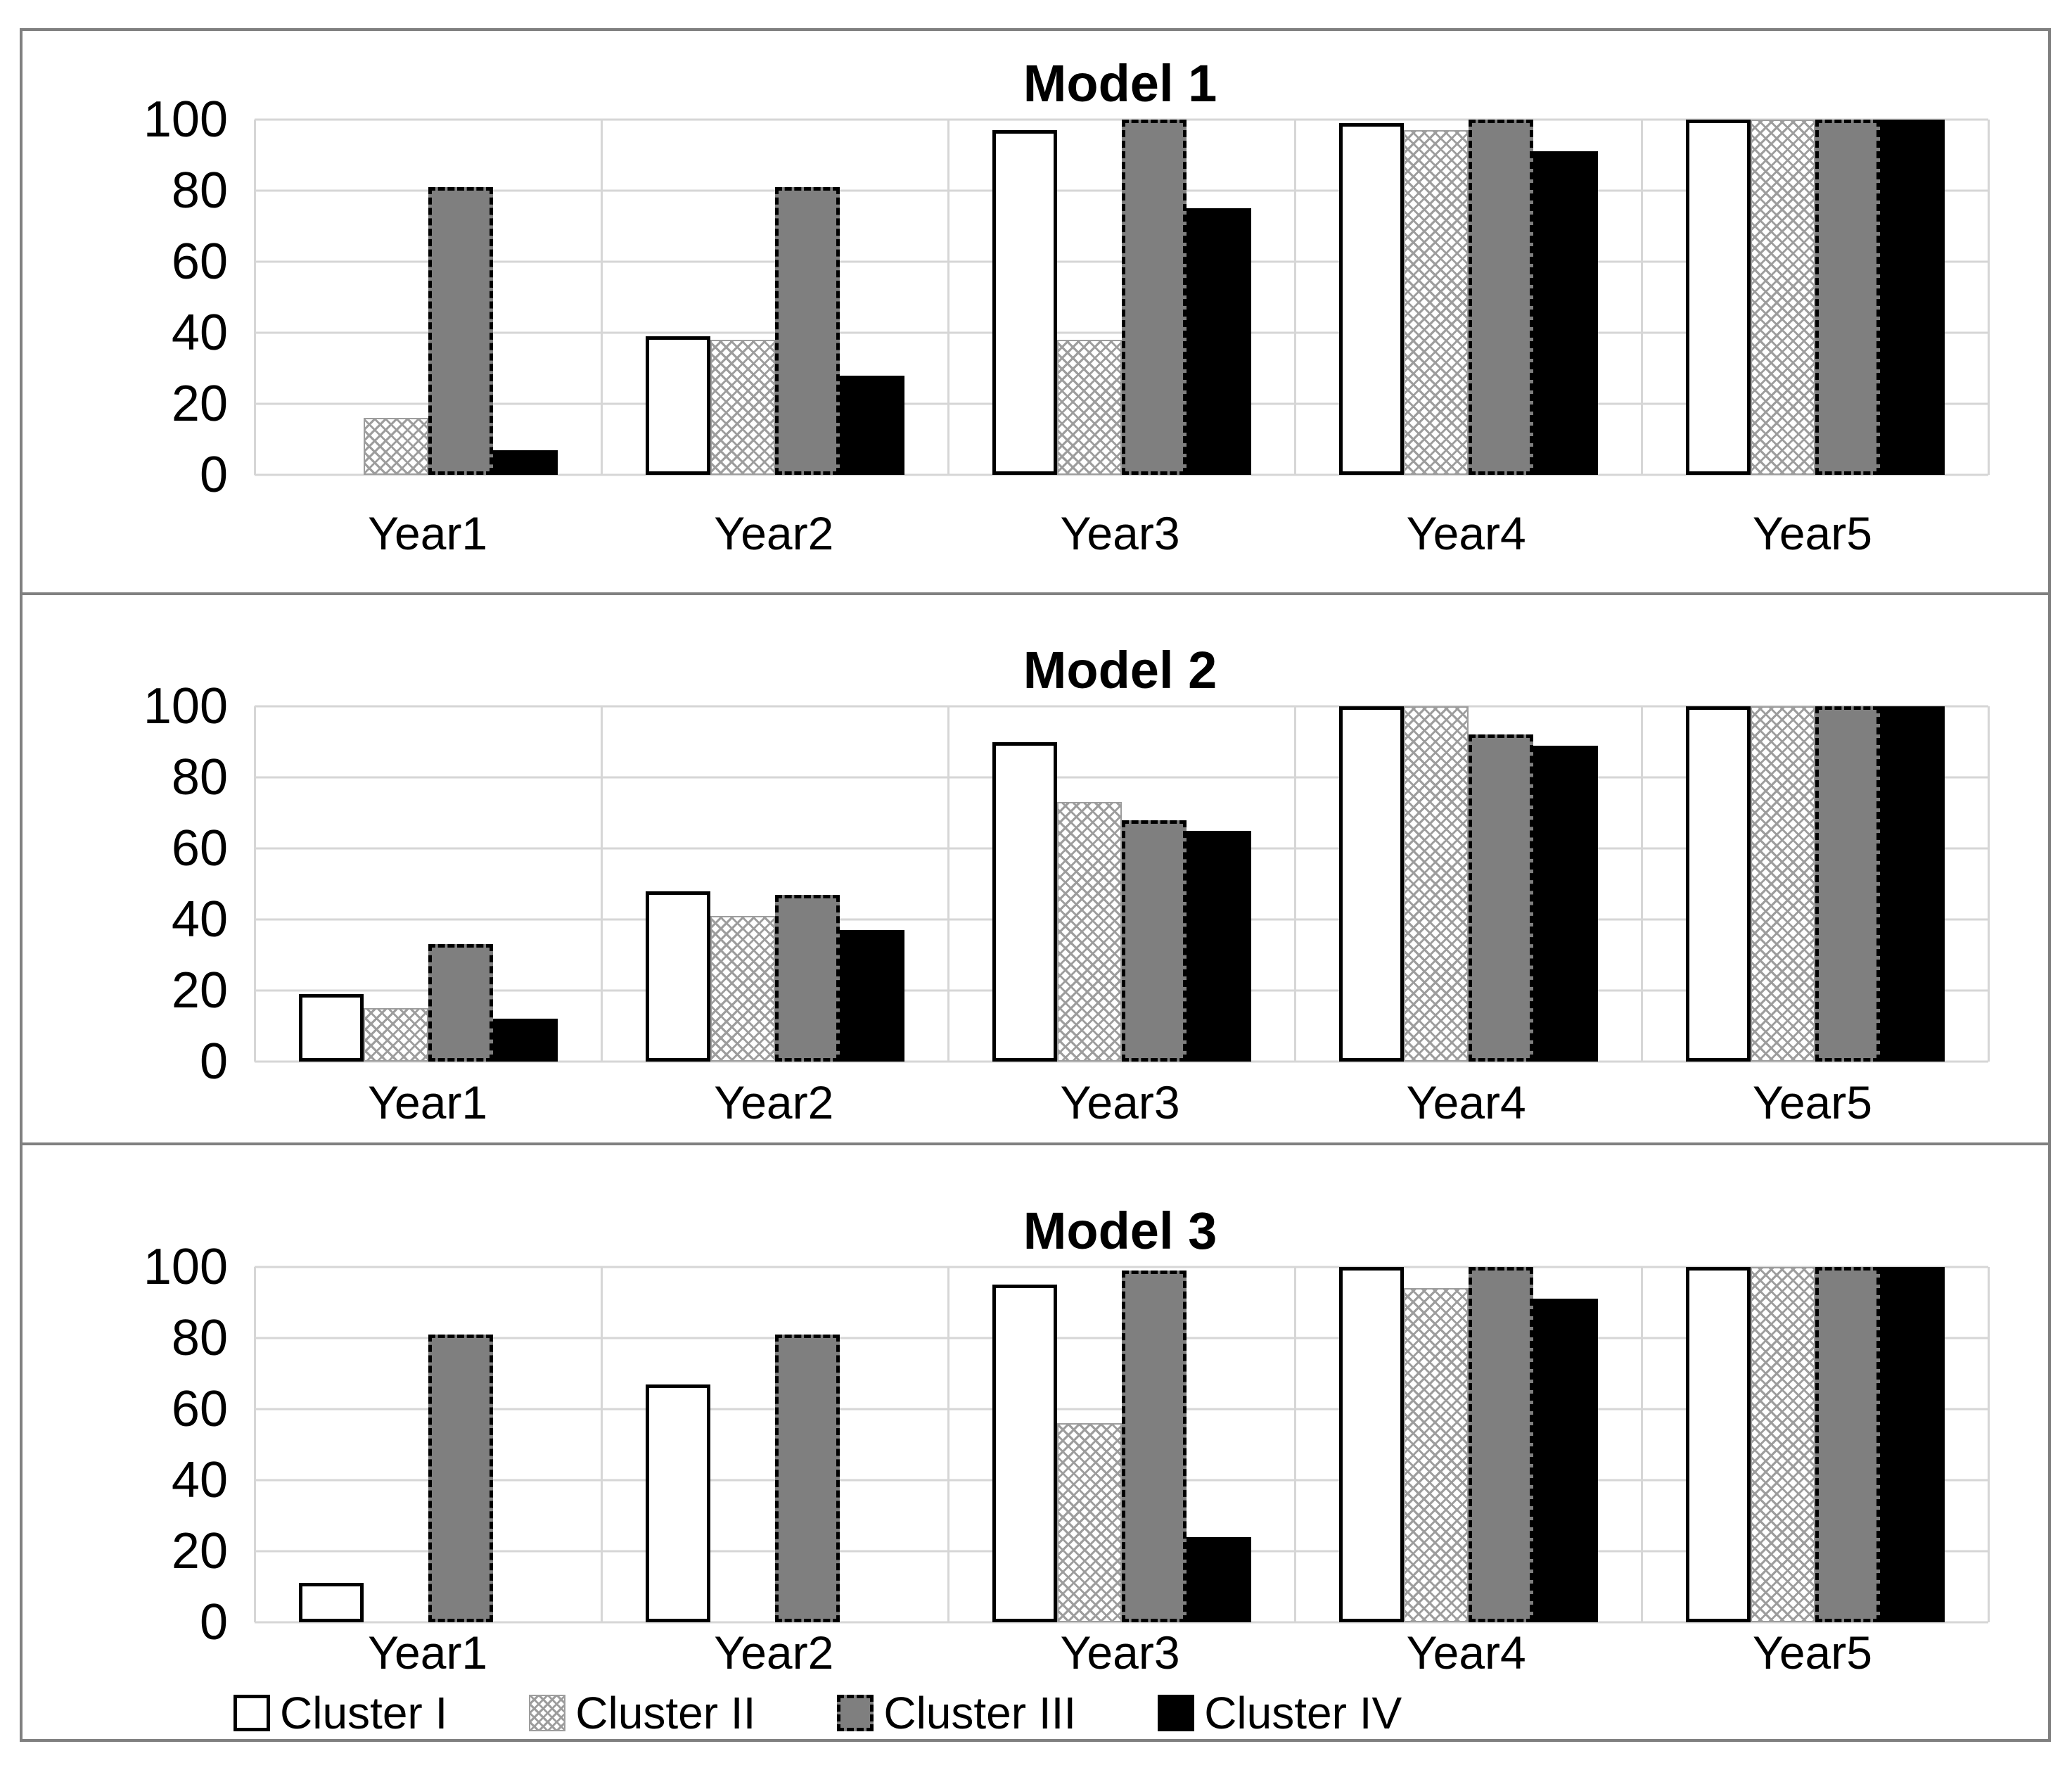  What do you see at coordinates (1120, 1231) in the screenshot?
I see `chart-title: Model 3` at bounding box center [1120, 1231].